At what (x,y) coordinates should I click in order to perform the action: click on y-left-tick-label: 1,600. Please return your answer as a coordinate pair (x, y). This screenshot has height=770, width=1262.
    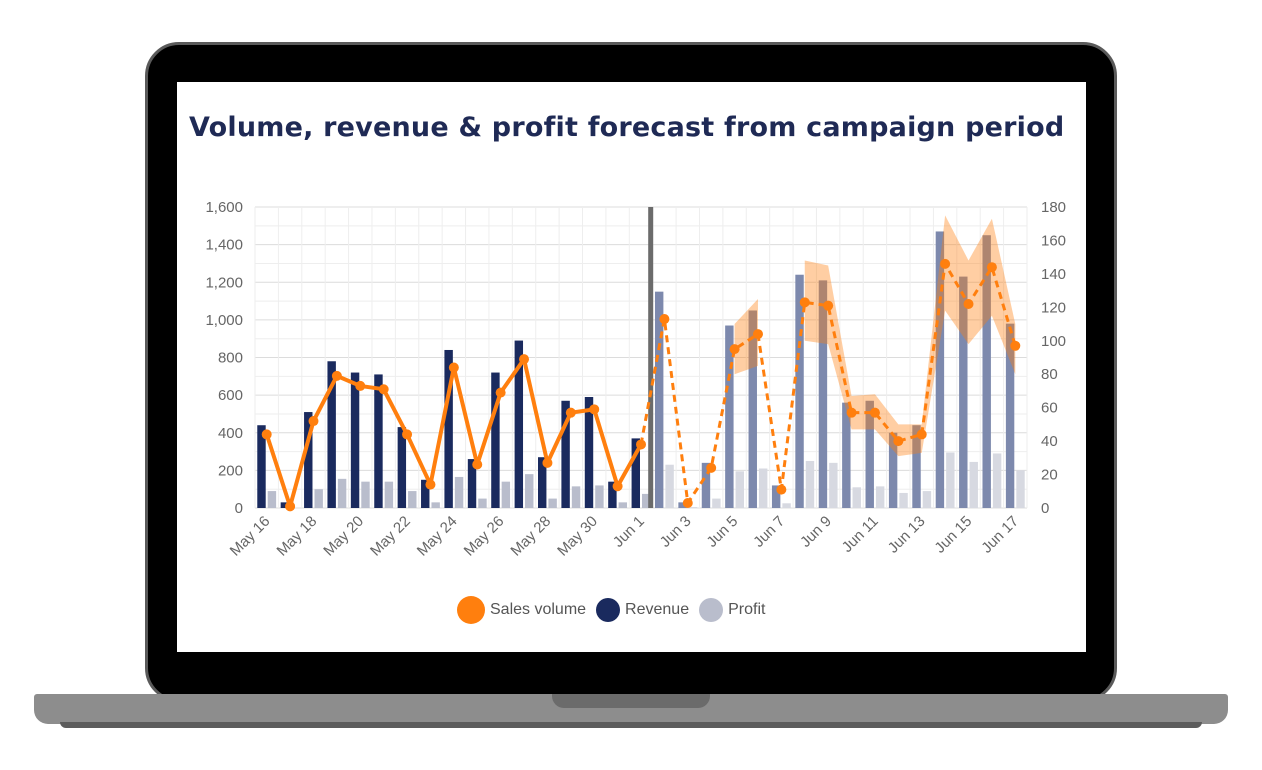
    Looking at the image, I should click on (224, 207).